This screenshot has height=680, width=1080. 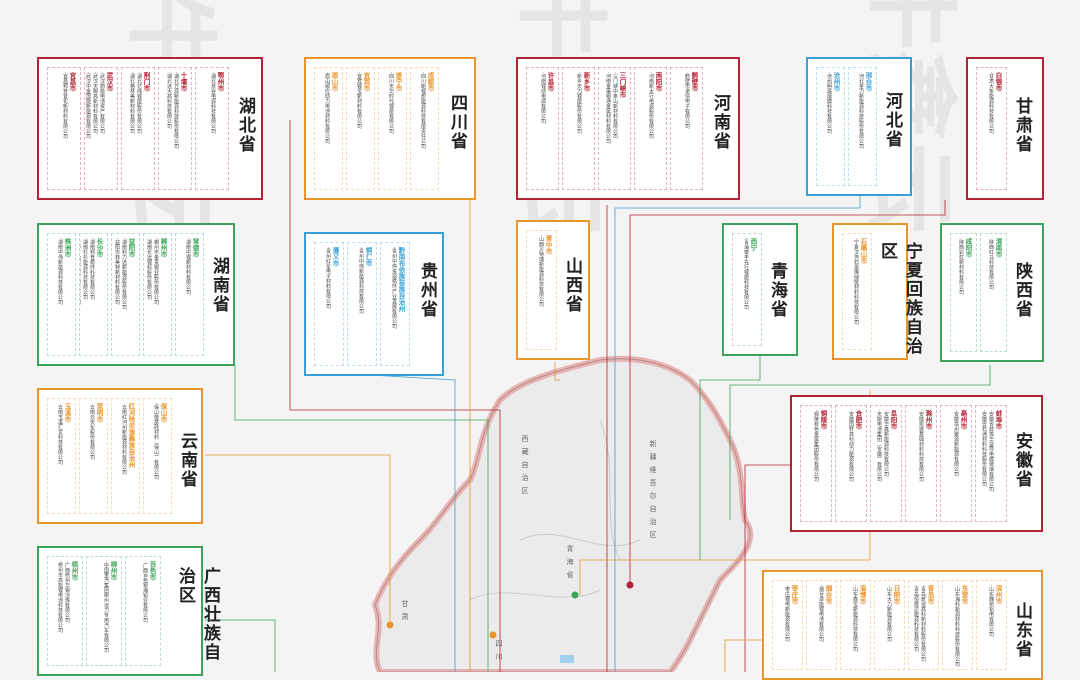 I want to click on city-name: 株洲市, so click(x=67, y=248).